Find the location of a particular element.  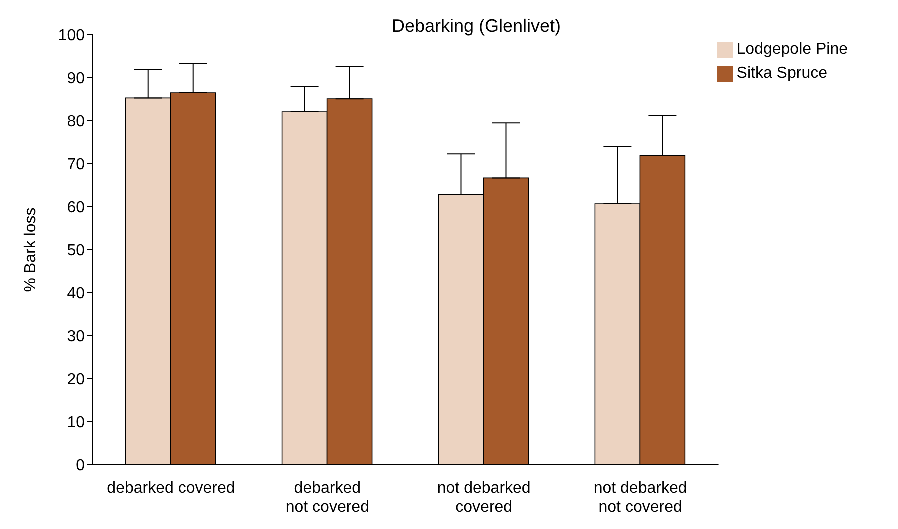

y-axis-title: % Bark loss is located at coordinates (31, 250).